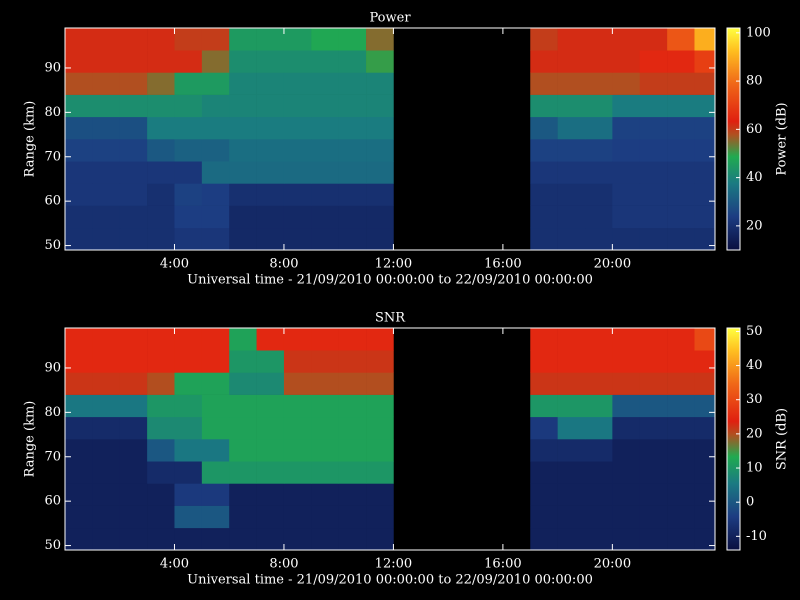 The width and height of the screenshot is (800, 600). What do you see at coordinates (52, 412) in the screenshot?
I see `y-tick-label: 80` at bounding box center [52, 412].